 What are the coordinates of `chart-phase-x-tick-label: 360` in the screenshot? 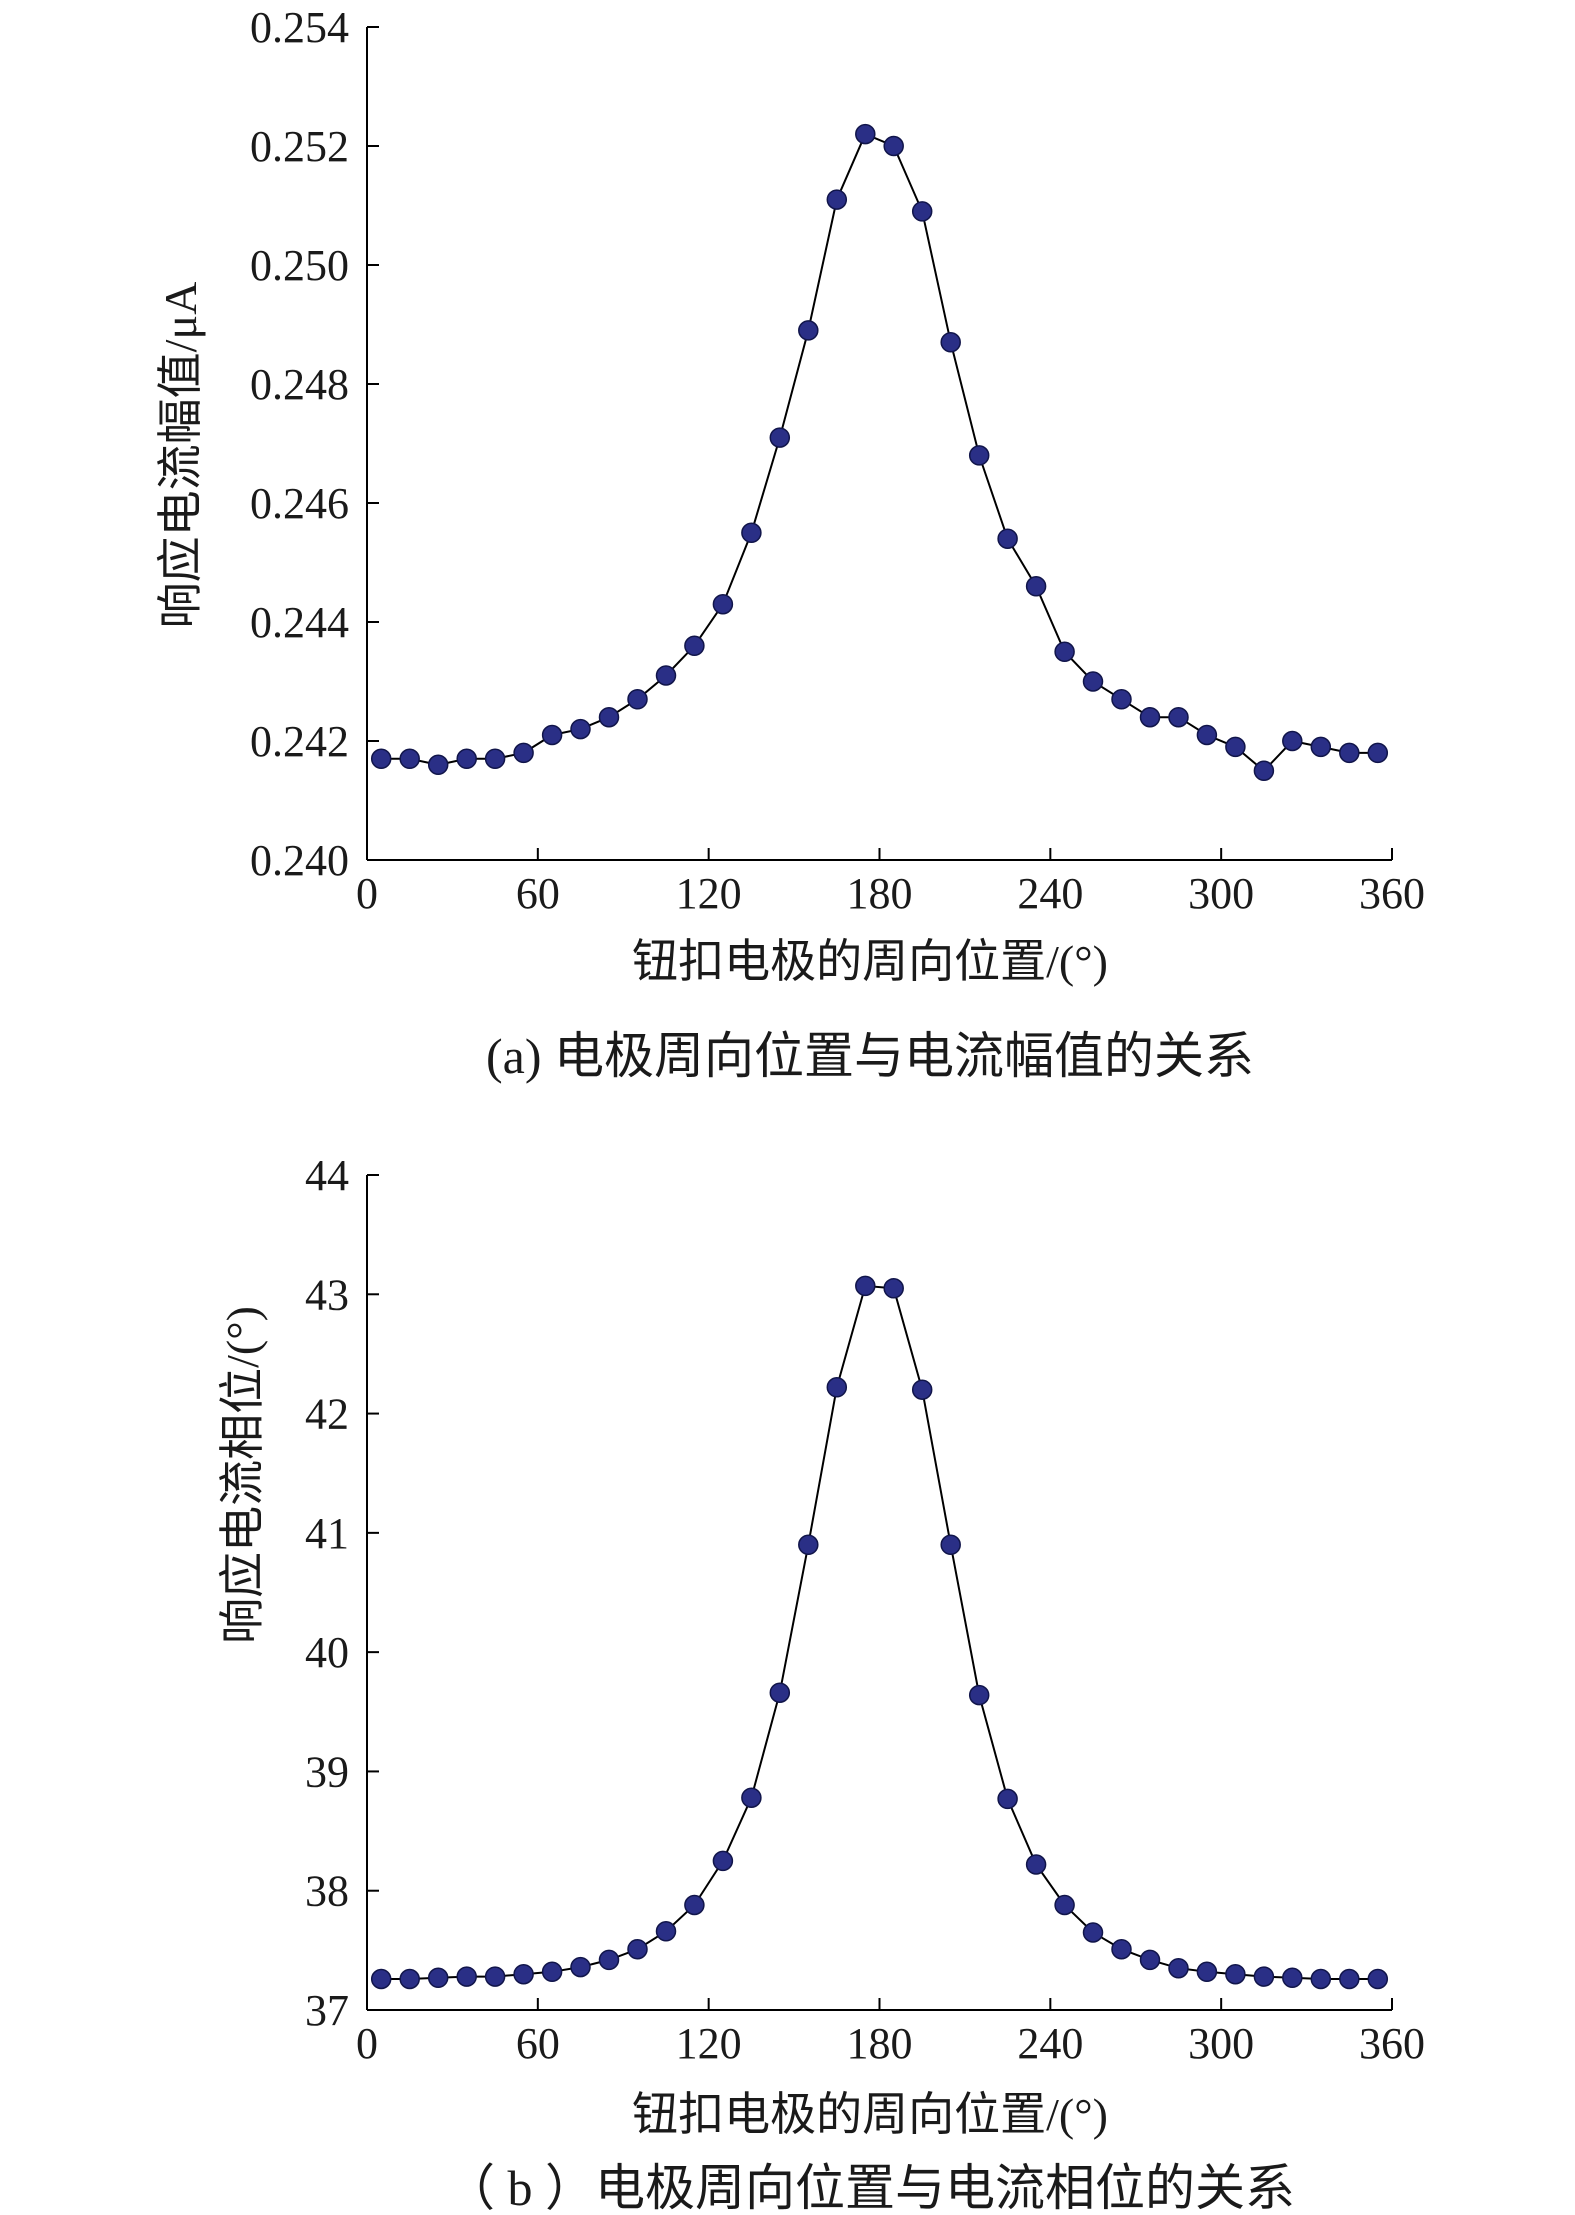 It's located at (1392, 2043).